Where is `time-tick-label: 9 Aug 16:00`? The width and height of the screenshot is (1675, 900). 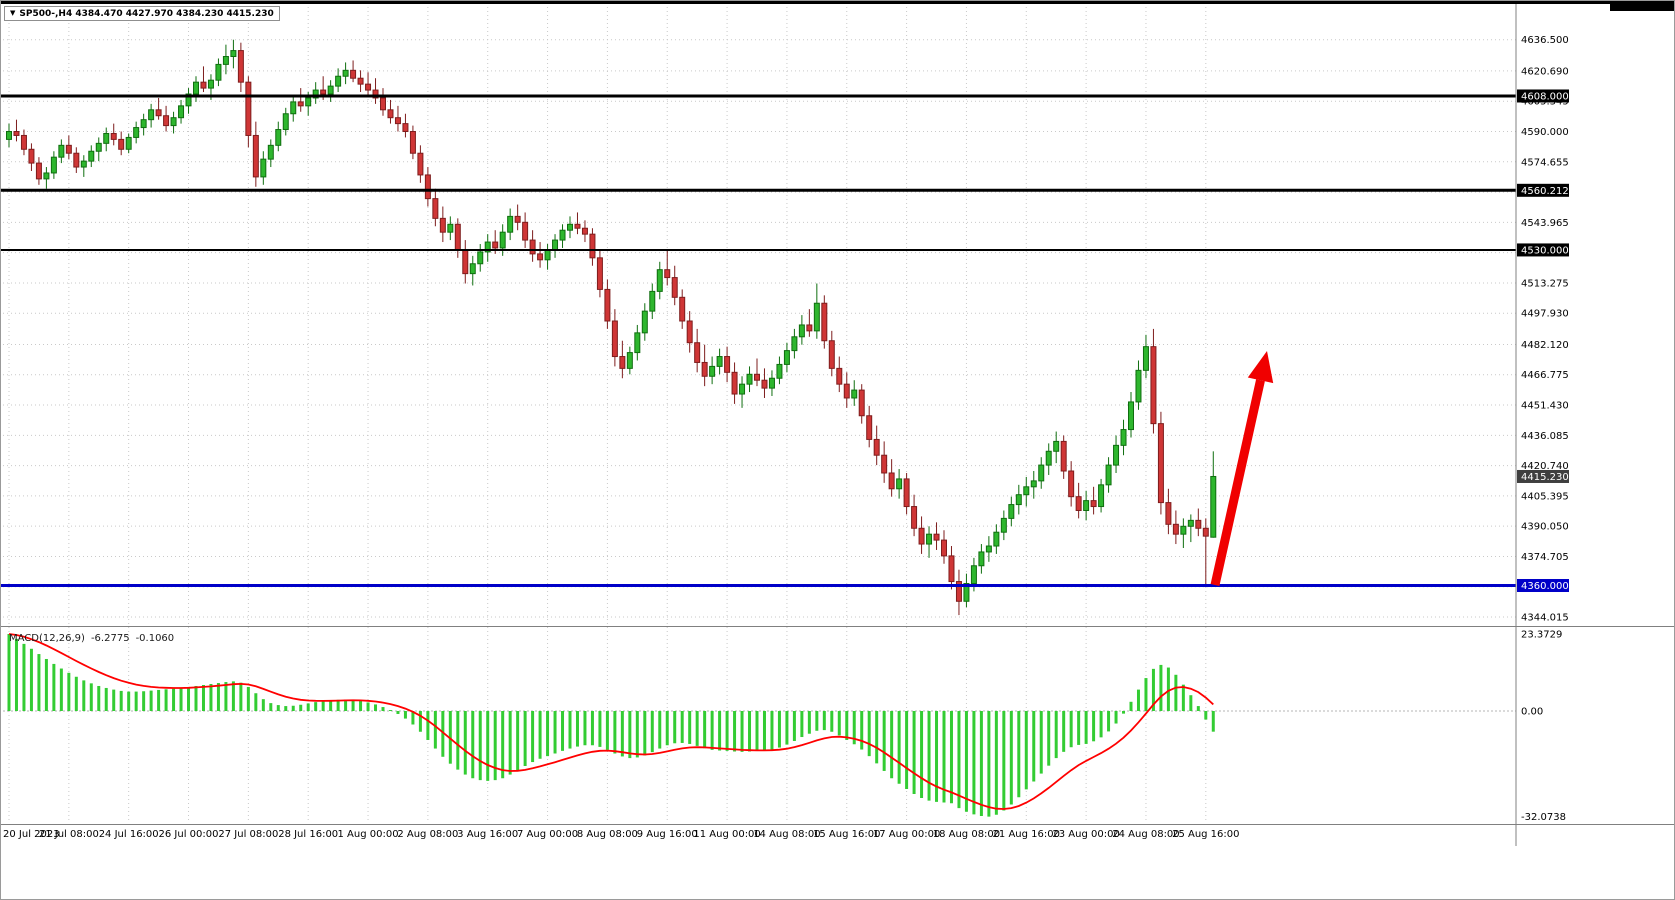 time-tick-label: 9 Aug 16:00 is located at coordinates (667, 834).